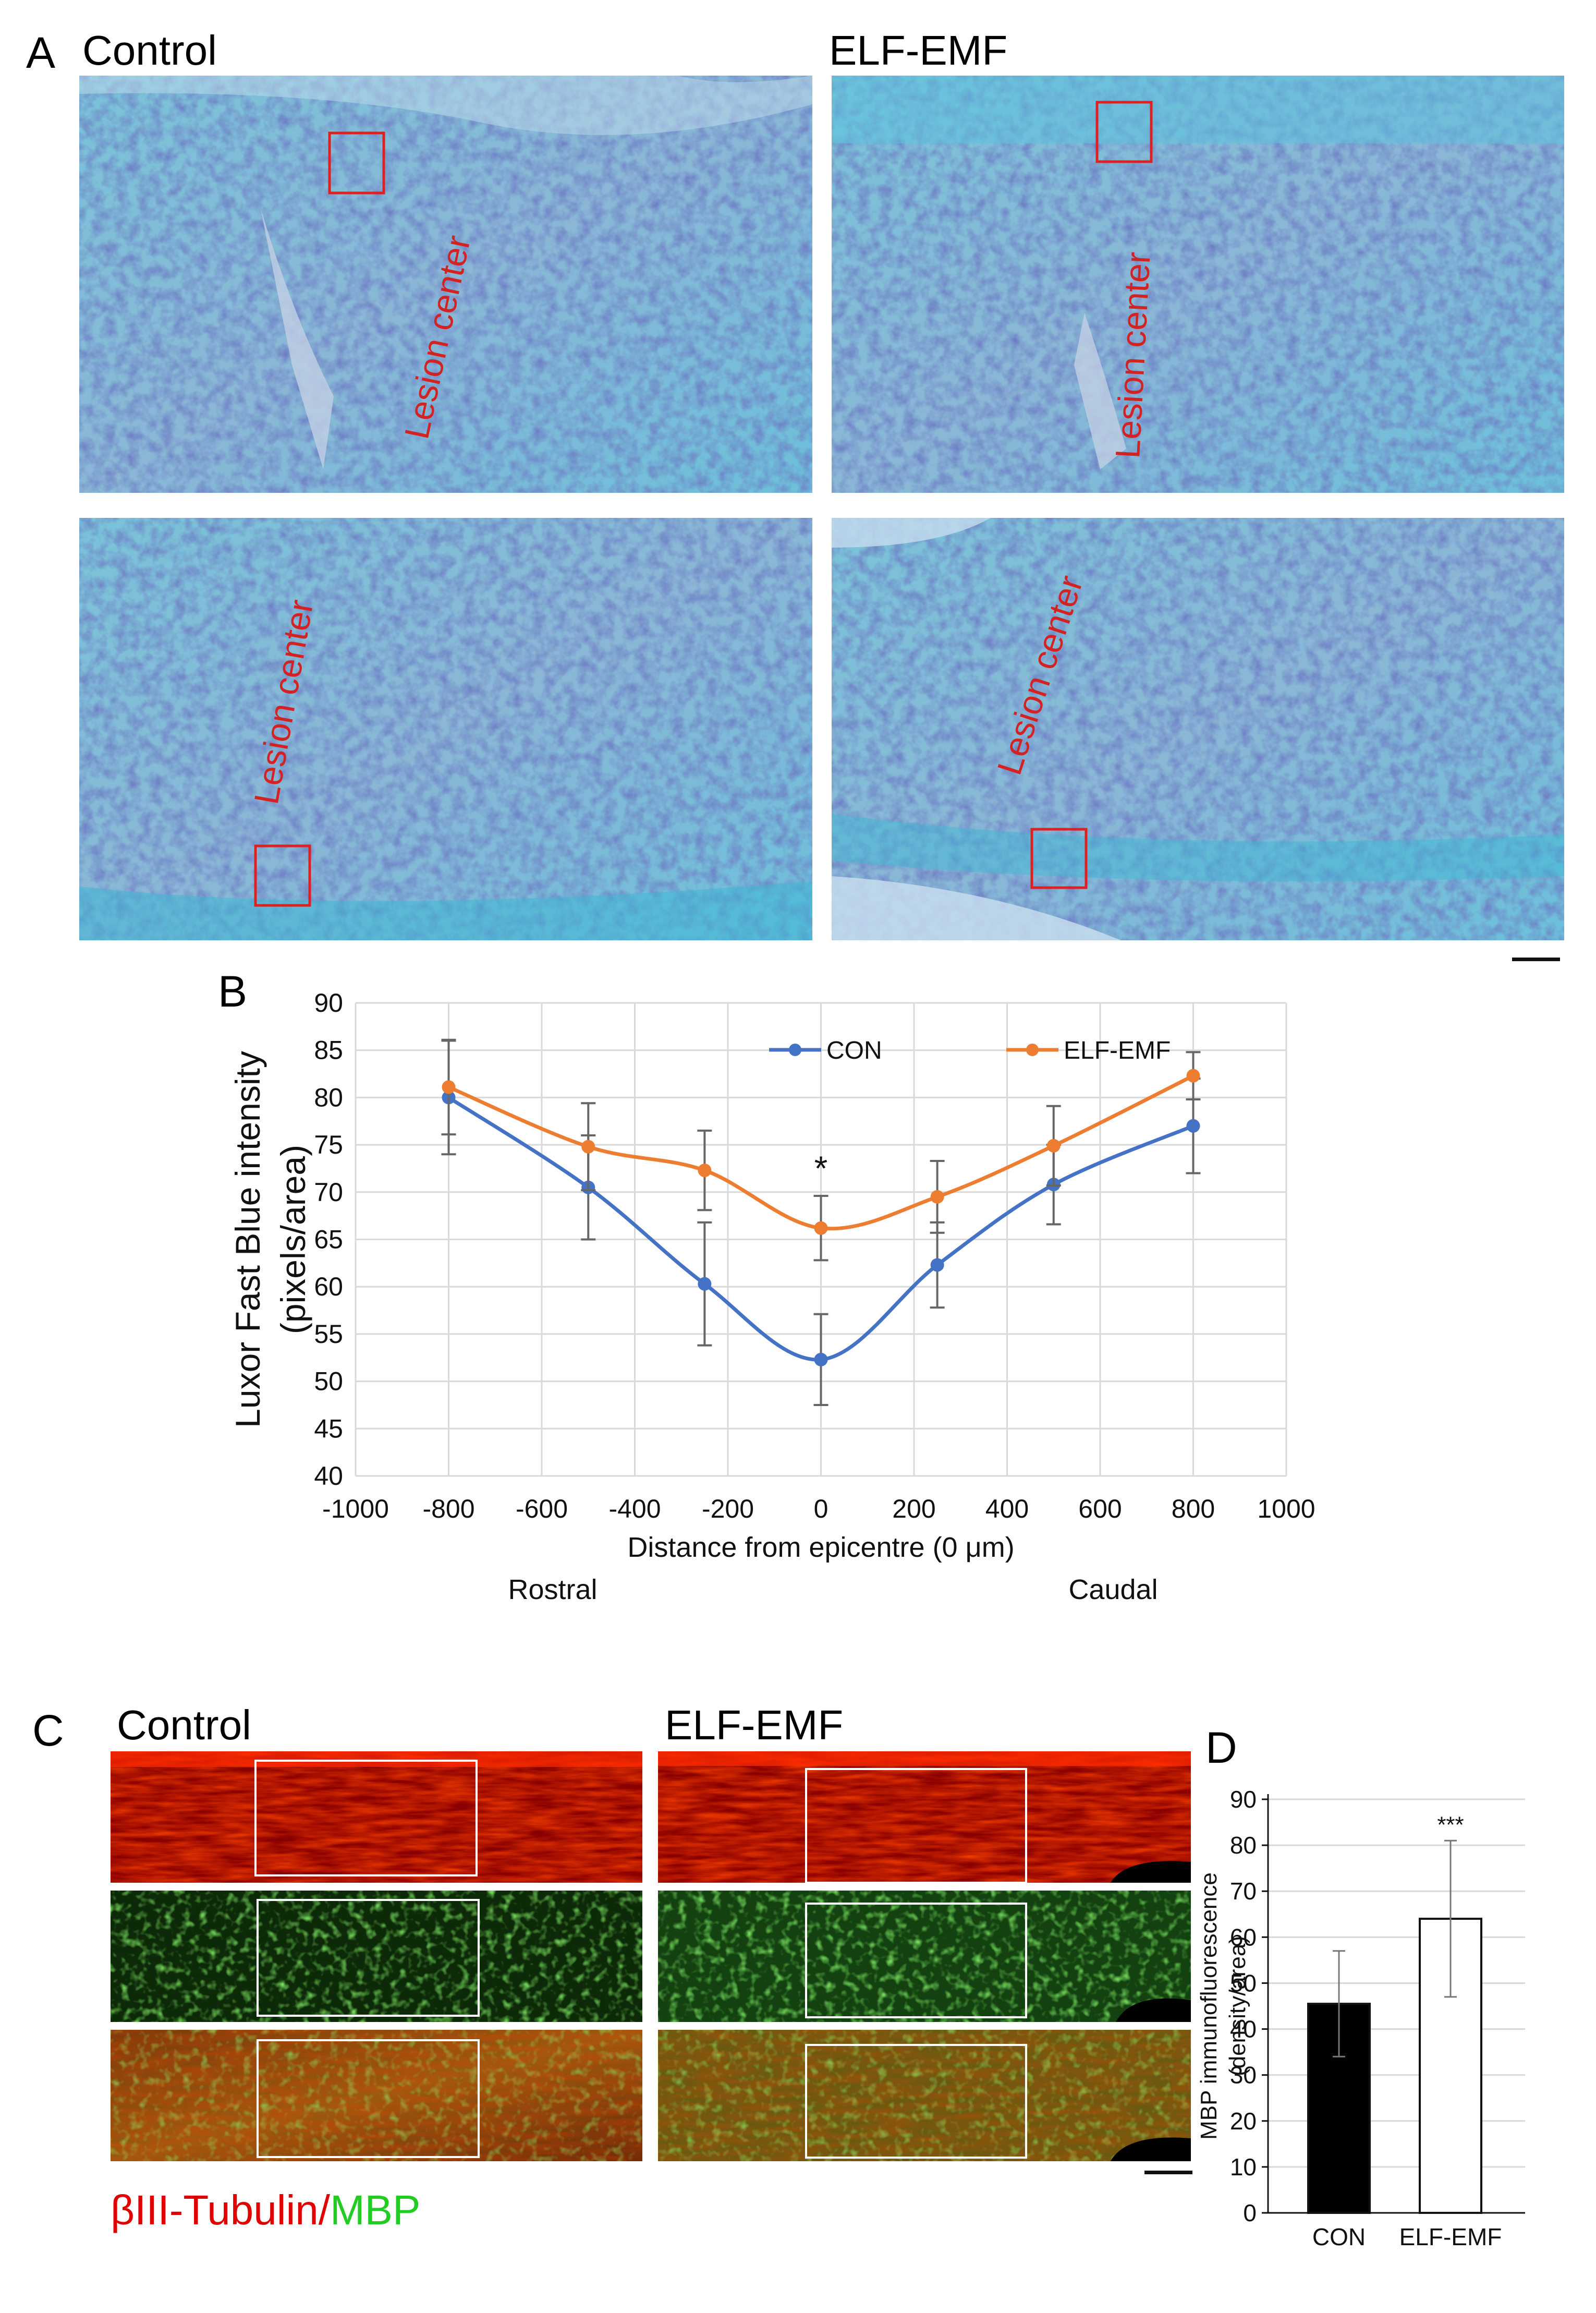 This screenshot has width=1596, height=2313. Describe the element at coordinates (913, 1508) in the screenshot. I see `x-tick-label: 200` at that location.